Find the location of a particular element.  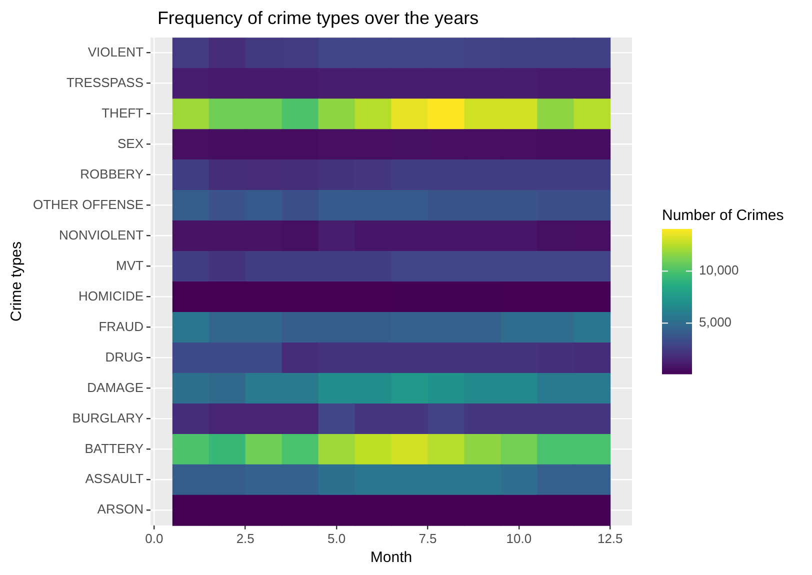

y-tick-label: ARSON is located at coordinates (120, 509).